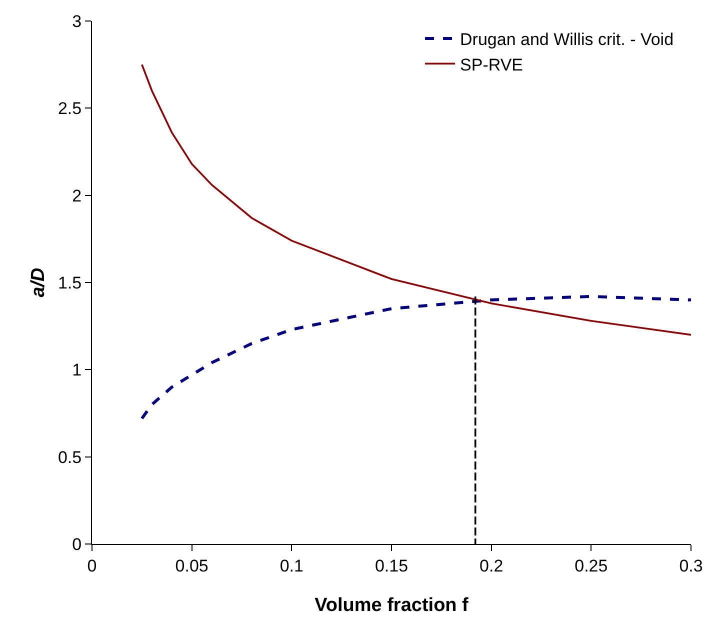  Describe the element at coordinates (70, 282) in the screenshot. I see `y-tick-label: 1.5` at that location.